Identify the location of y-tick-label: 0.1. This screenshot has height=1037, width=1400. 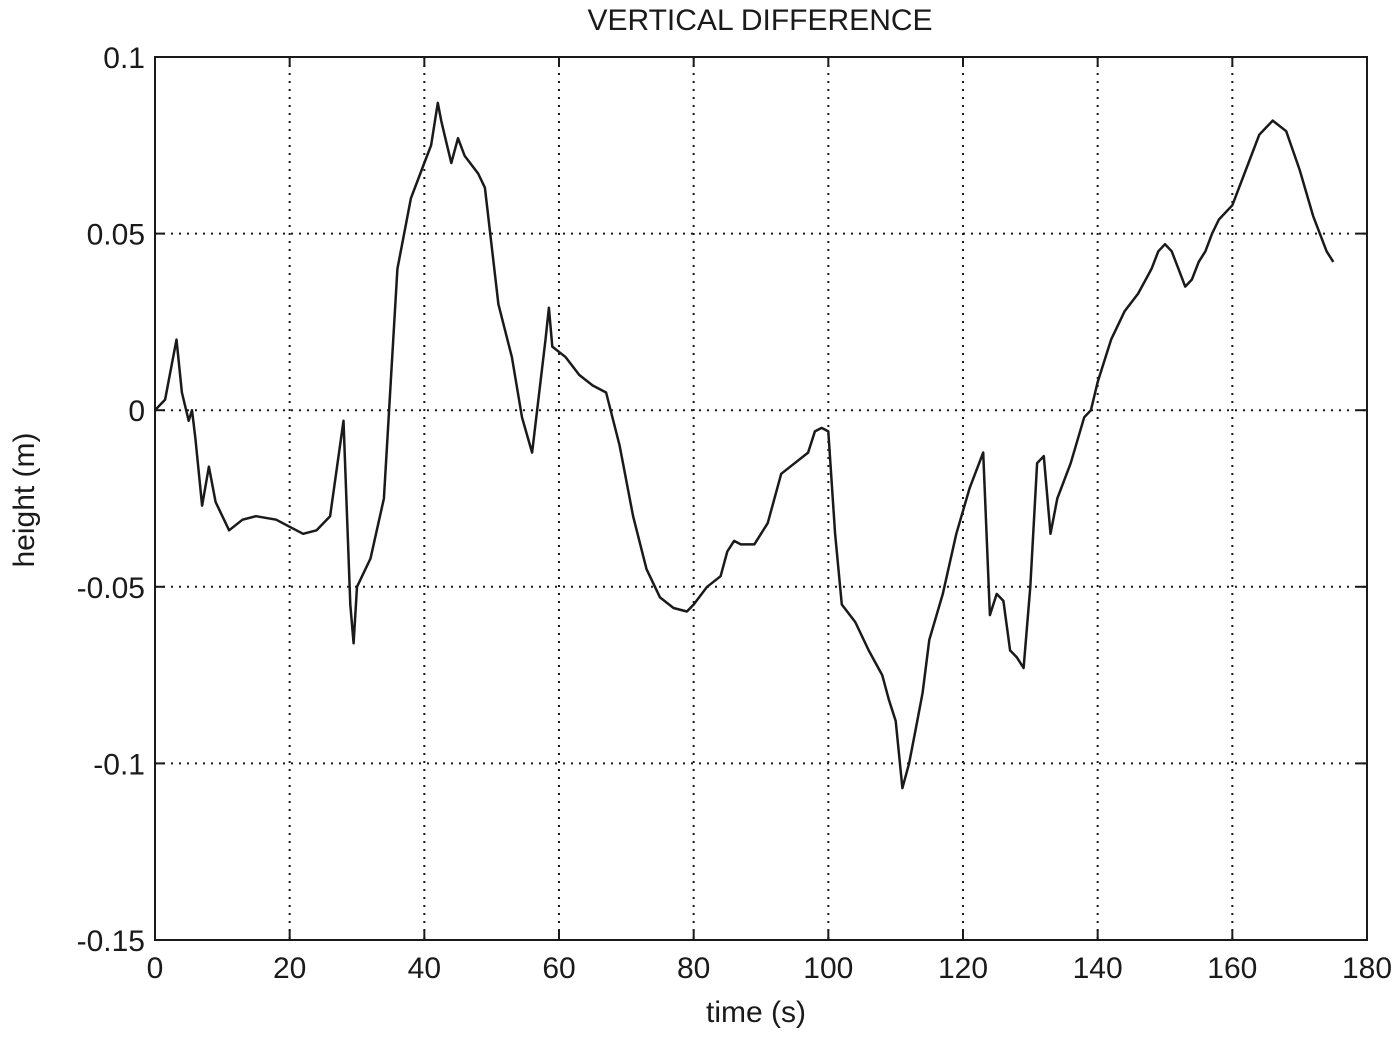
(124, 58).